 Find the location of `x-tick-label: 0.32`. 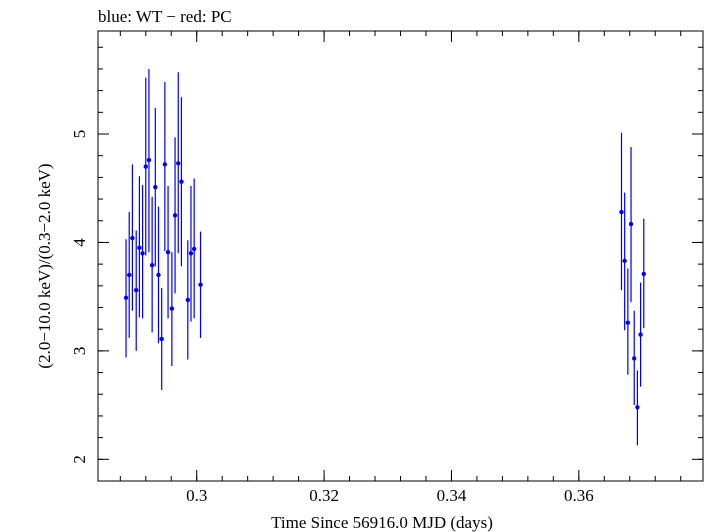

x-tick-label: 0.32 is located at coordinates (324, 495).